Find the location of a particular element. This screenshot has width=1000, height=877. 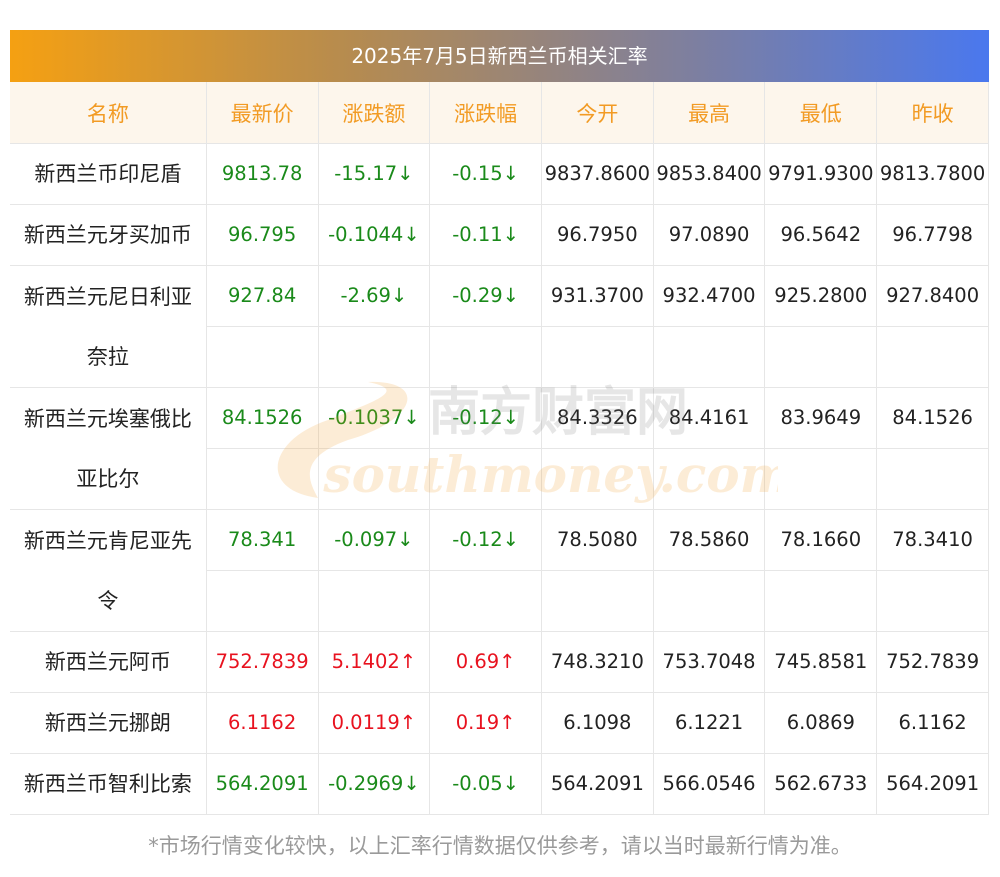

cell-pct: 0.69↑ is located at coordinates (485, 662).